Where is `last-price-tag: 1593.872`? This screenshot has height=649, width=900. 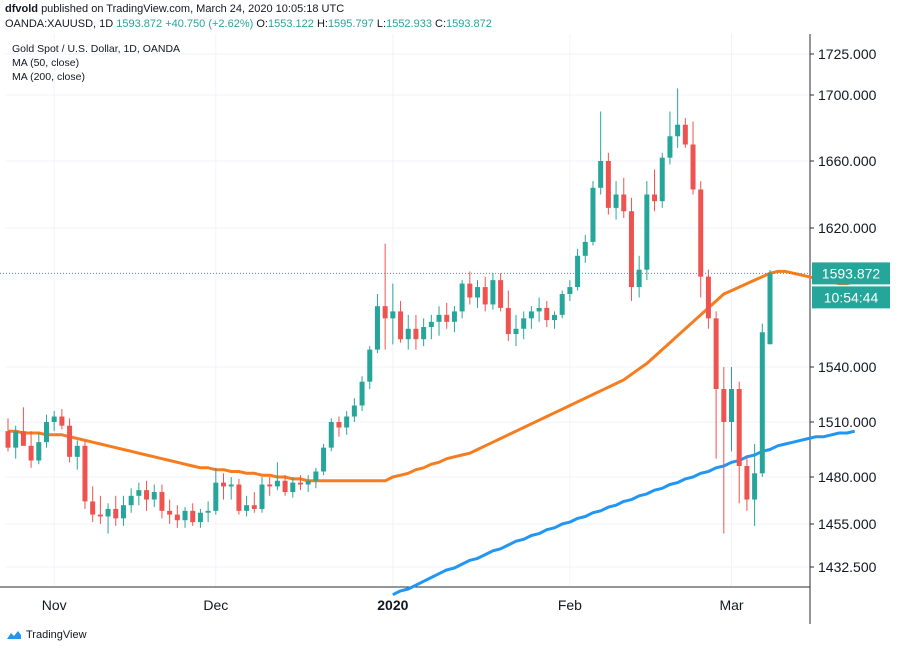
last-price-tag: 1593.872 is located at coordinates (851, 273).